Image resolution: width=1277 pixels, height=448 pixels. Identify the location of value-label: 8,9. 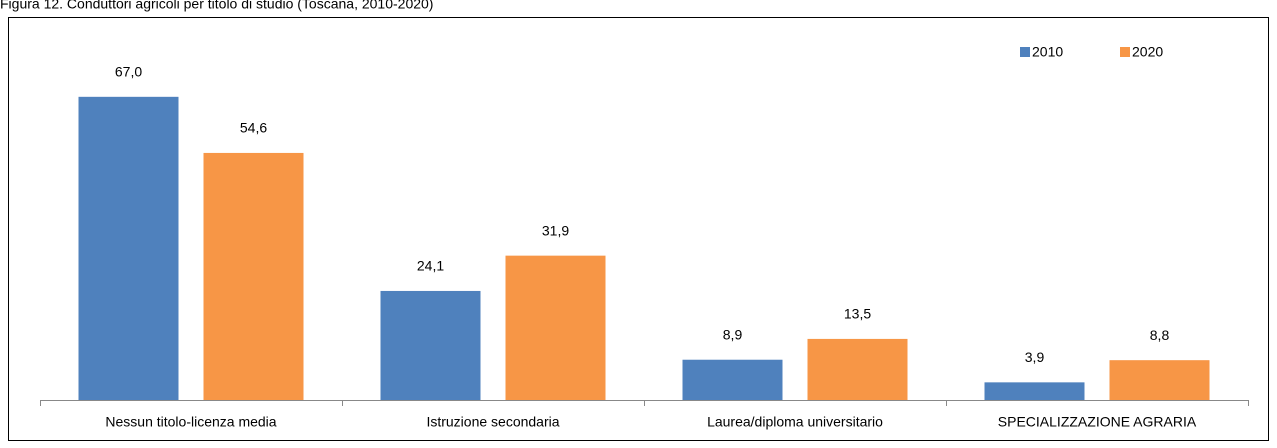
(733, 334).